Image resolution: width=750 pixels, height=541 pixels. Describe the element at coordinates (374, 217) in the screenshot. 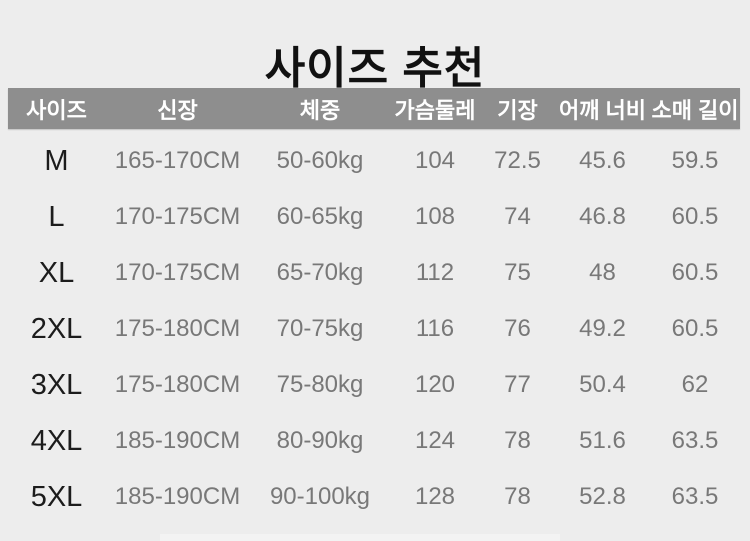

I see `table-row: L 170-175CM 60-65kg 108 74 46.8 60.5` at that location.